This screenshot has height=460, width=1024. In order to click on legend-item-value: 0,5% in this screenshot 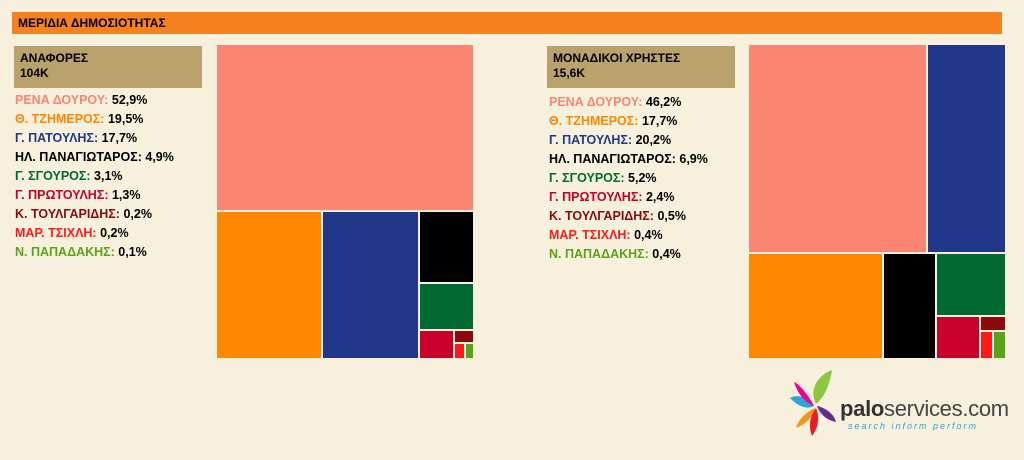, I will do `click(671, 216)`.